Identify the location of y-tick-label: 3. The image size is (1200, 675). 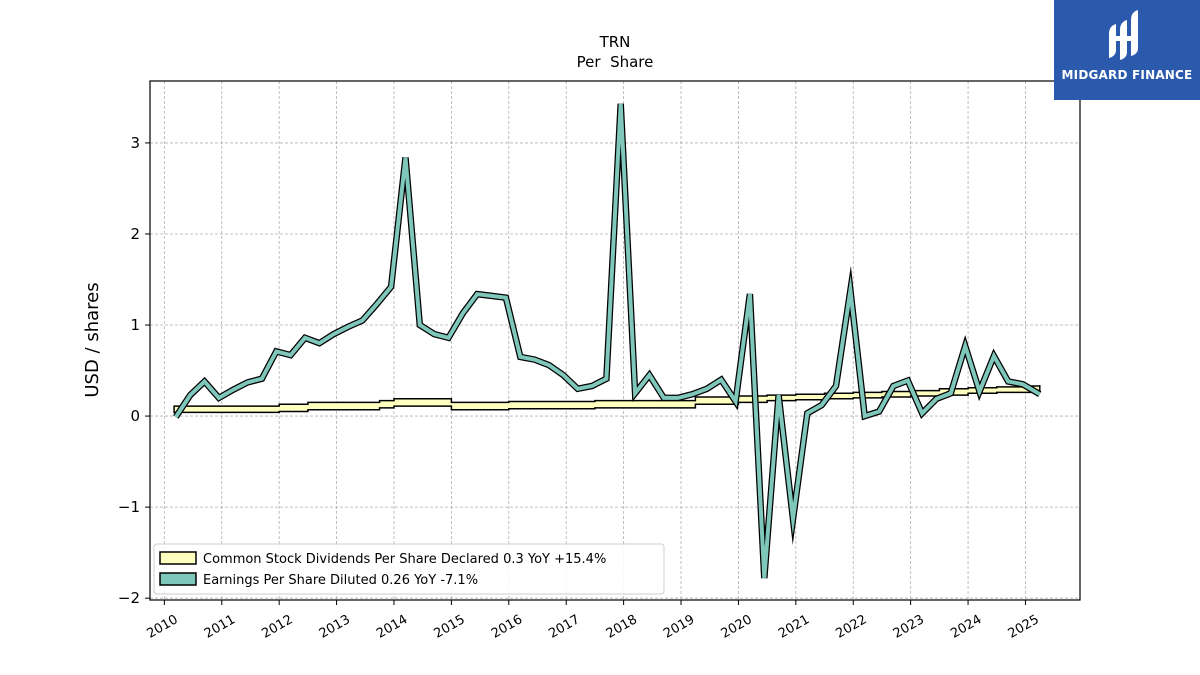
(135, 143).